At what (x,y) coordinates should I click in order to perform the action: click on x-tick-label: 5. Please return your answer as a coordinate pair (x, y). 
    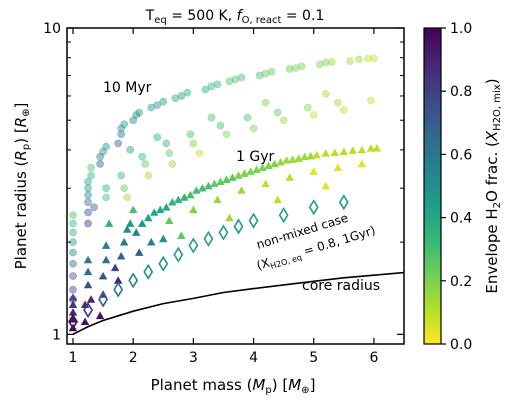
    Looking at the image, I should click on (313, 358).